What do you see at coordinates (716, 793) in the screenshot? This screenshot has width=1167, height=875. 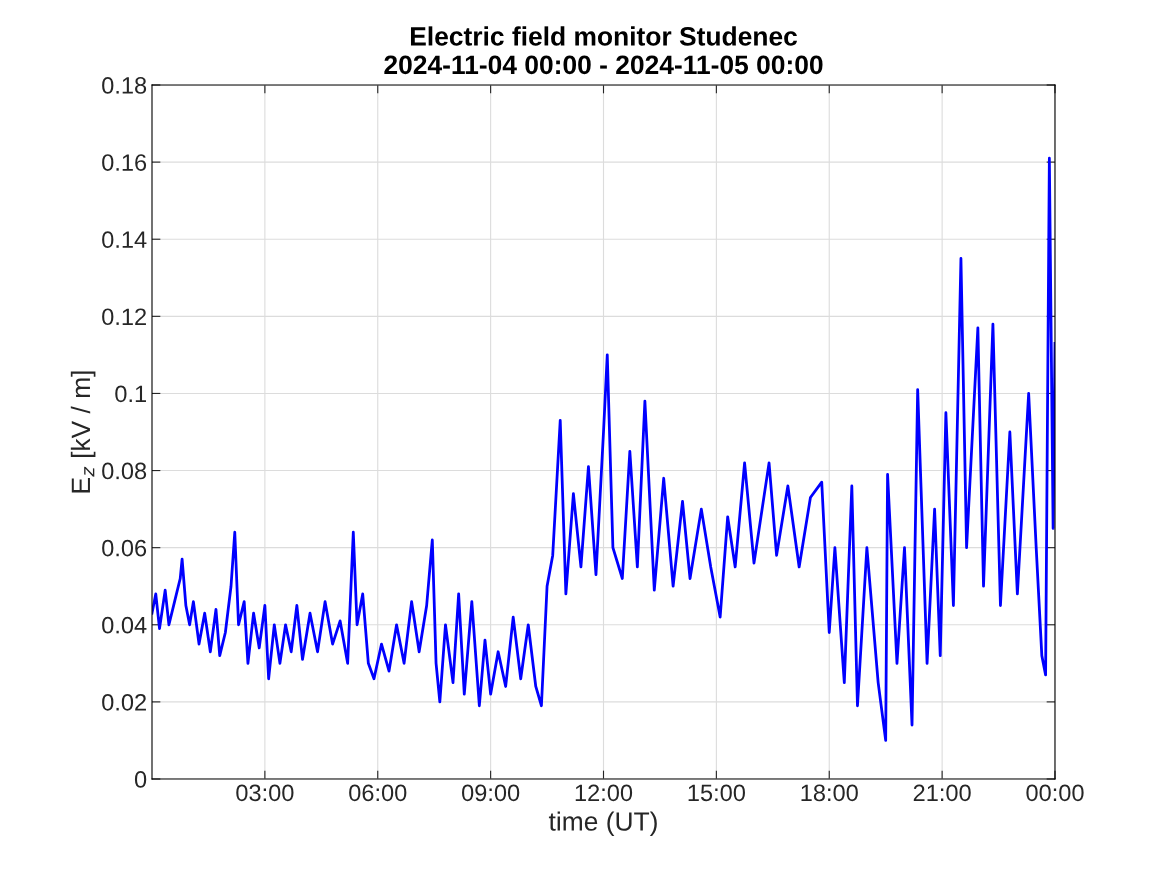 I see `x-tick-label: 15:00` at bounding box center [716, 793].